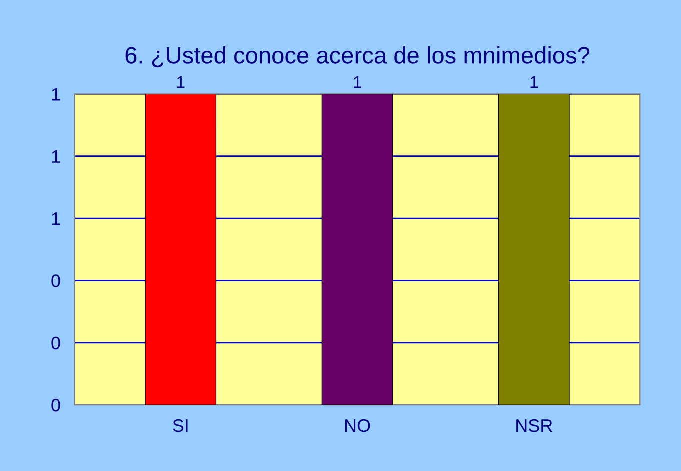 This screenshot has width=681, height=471. I want to click on x-tick-label: NSR, so click(534, 425).